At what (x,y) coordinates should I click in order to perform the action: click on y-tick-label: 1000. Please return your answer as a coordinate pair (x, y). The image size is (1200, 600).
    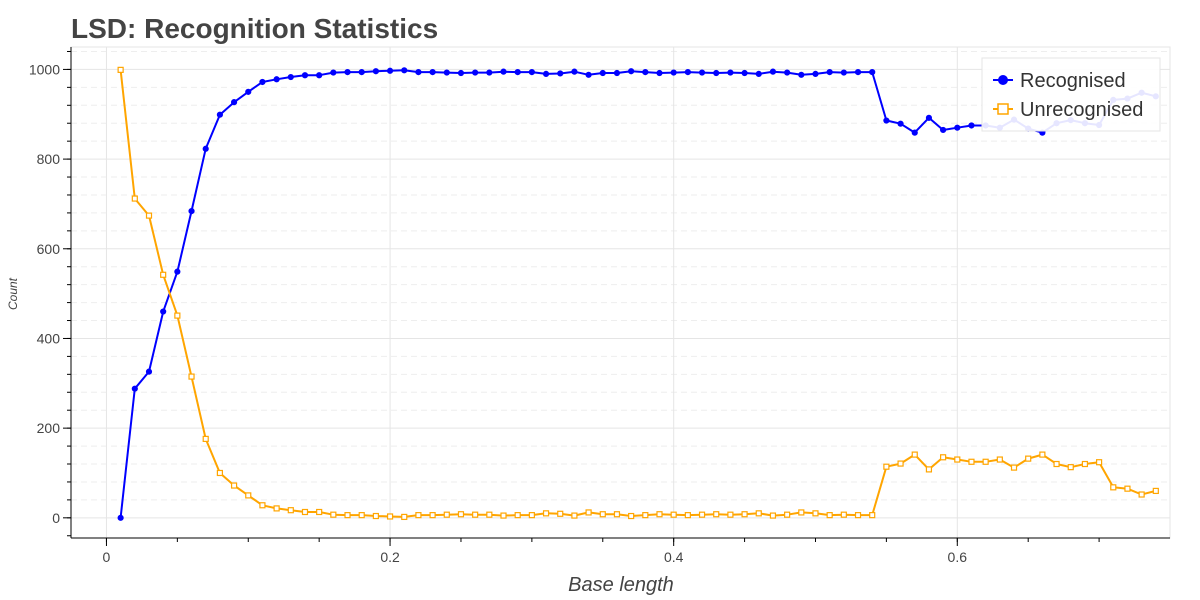
    Looking at the image, I should click on (44, 69).